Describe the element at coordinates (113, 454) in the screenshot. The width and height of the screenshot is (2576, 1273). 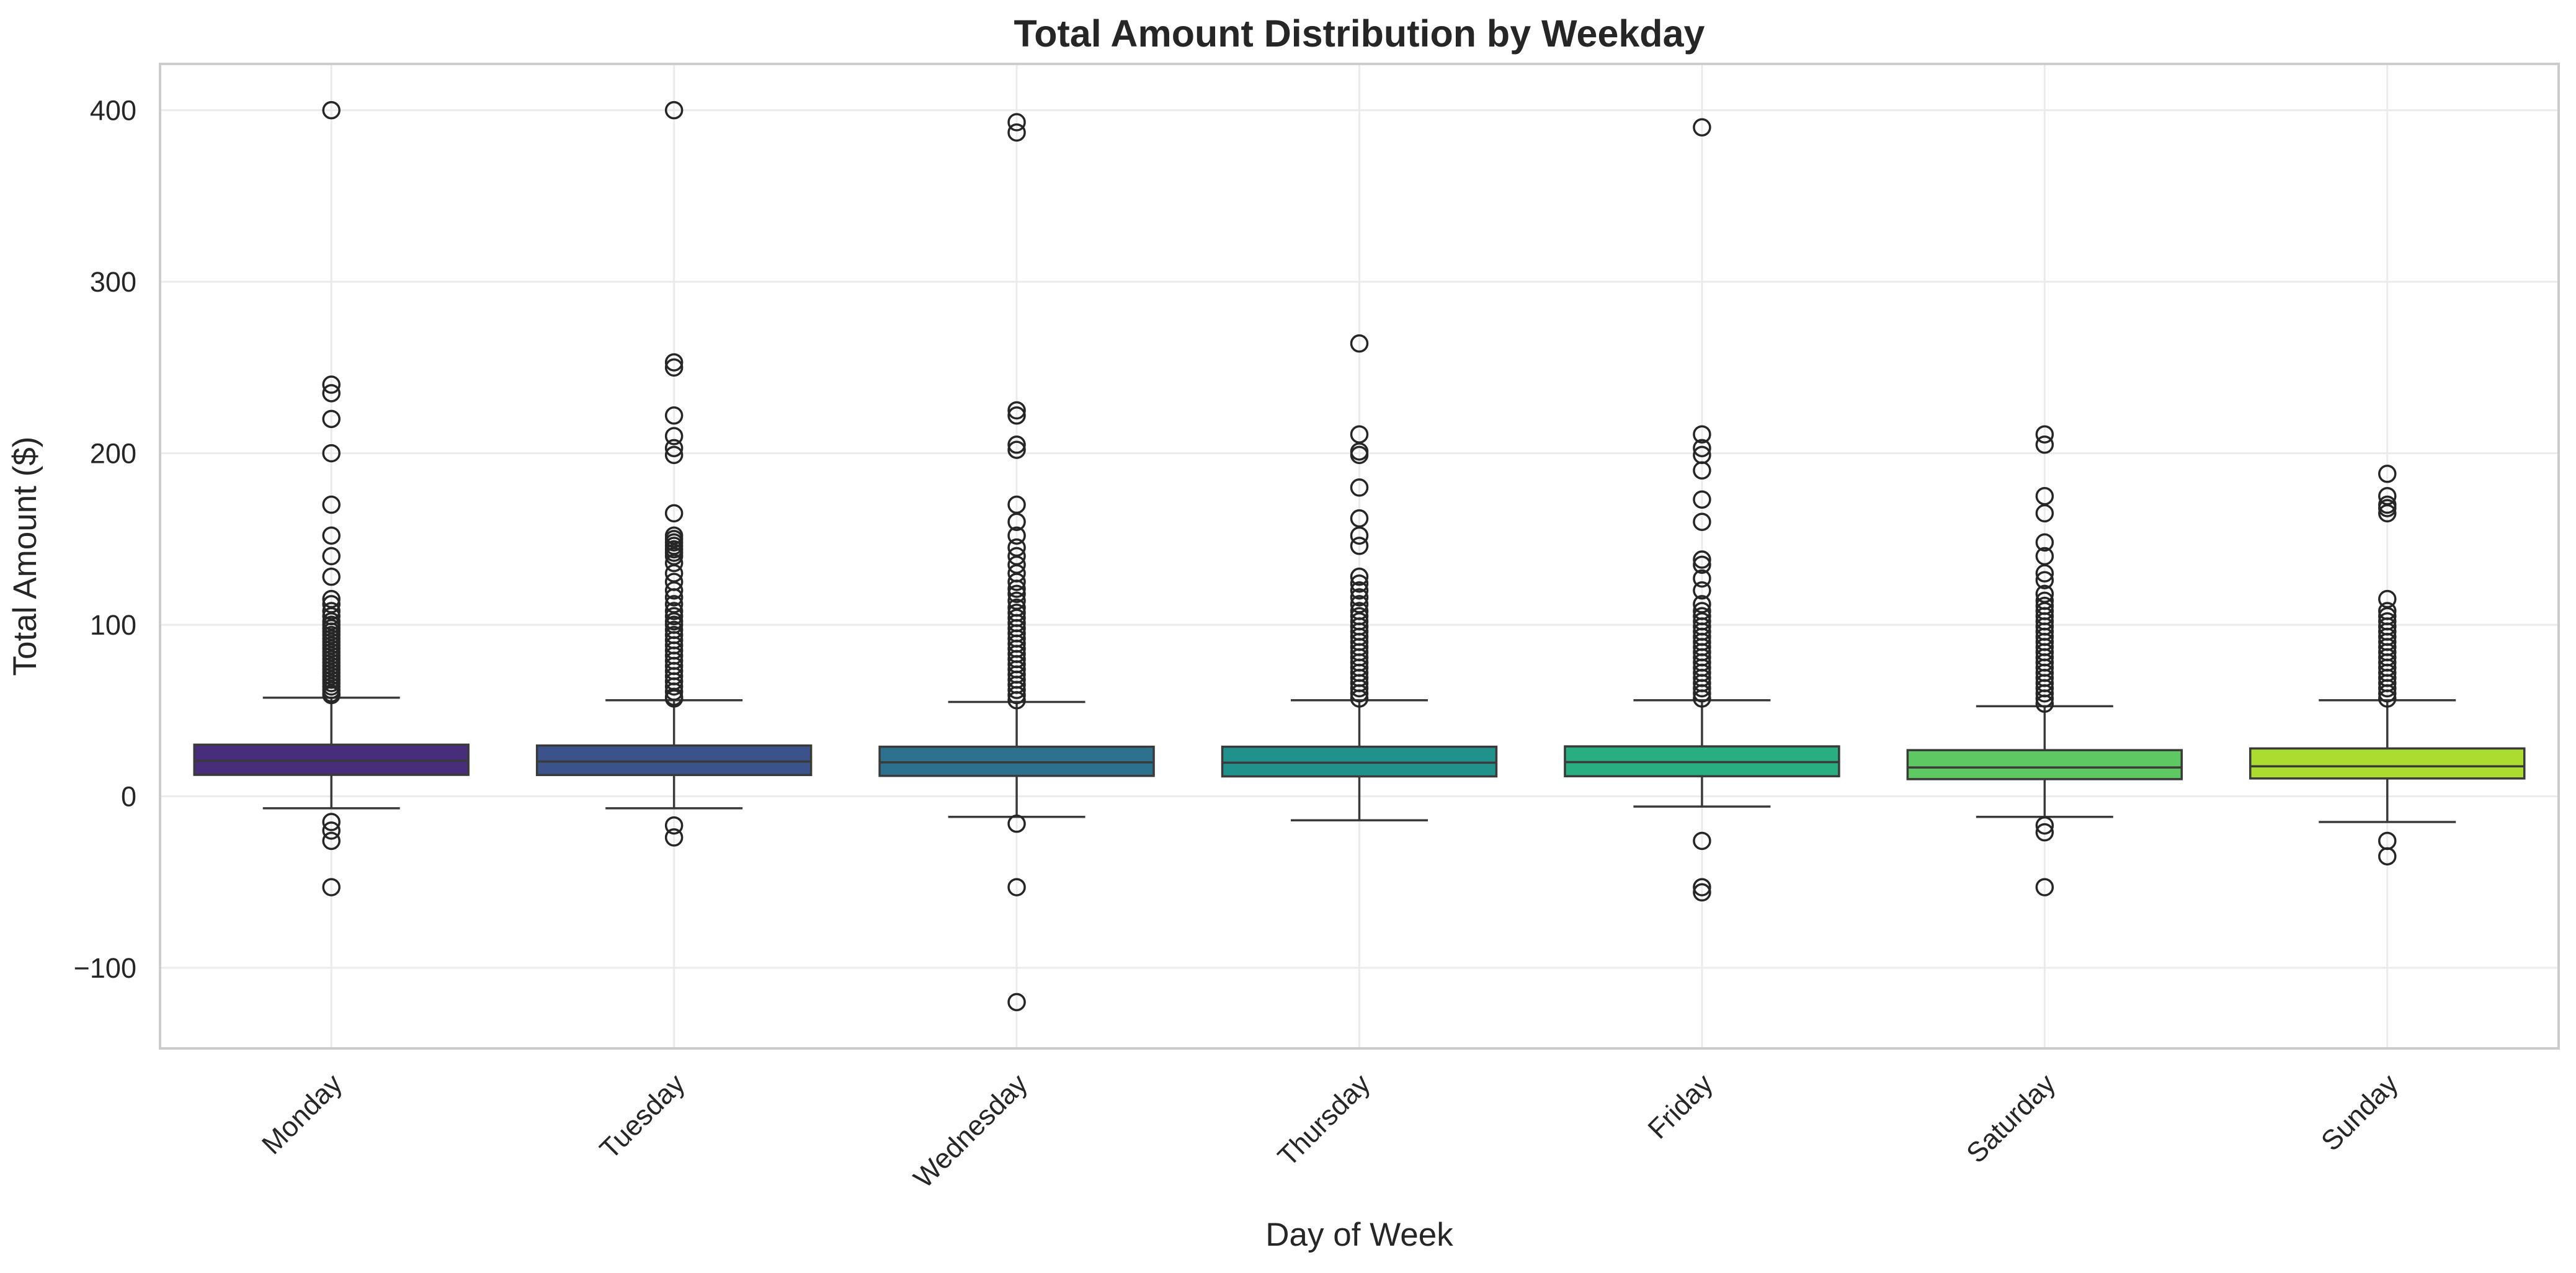
I see `y-tick-label: 200` at that location.